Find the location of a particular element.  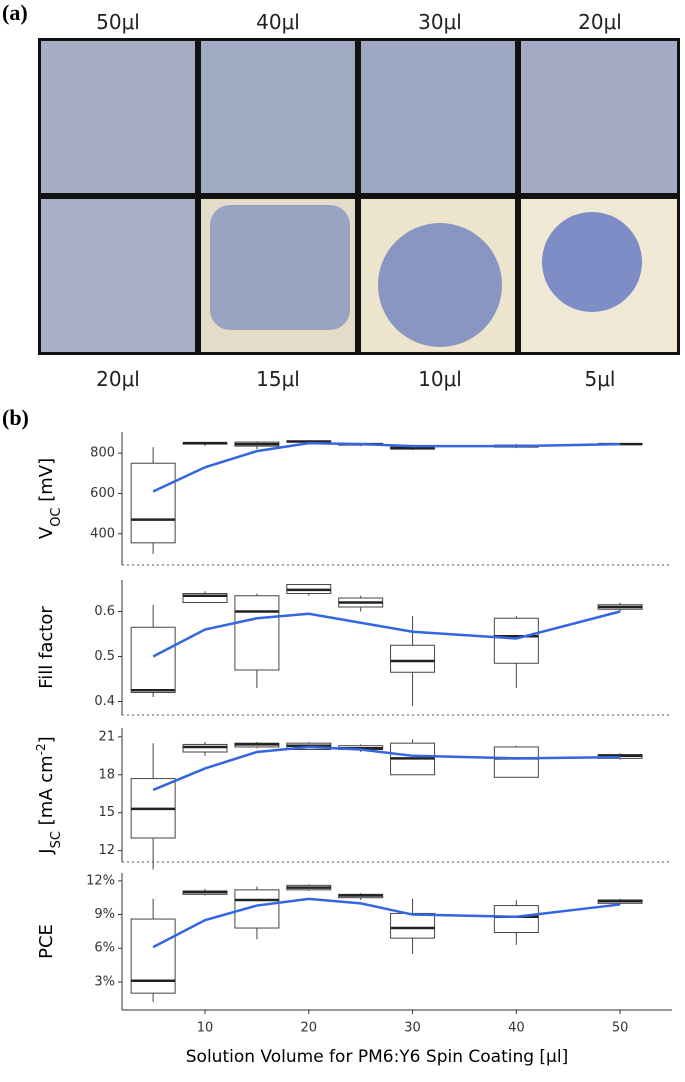

y-axis-label-part: PCE is located at coordinates (46, 941).